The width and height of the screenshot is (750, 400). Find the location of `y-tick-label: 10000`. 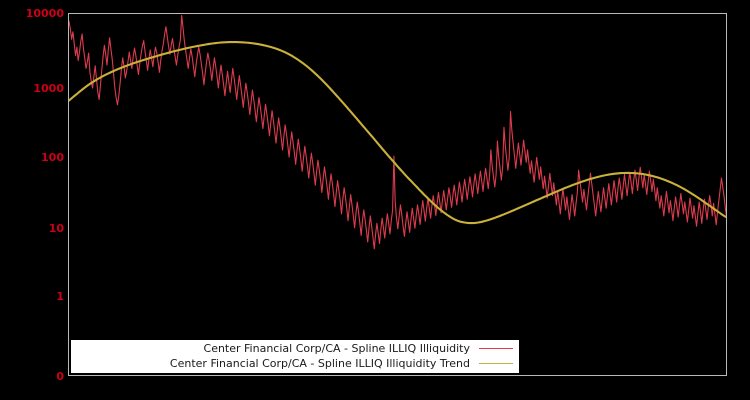

y-tick-label: 10000 is located at coordinates (44, 13).